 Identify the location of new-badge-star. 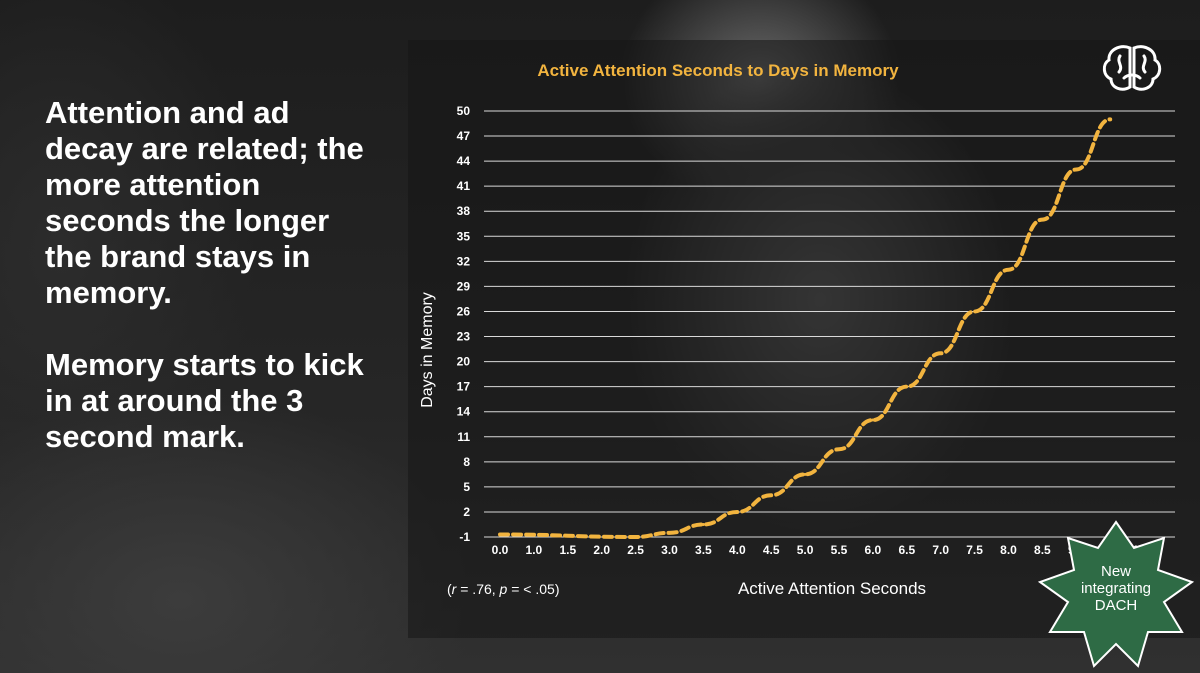
(1116, 594).